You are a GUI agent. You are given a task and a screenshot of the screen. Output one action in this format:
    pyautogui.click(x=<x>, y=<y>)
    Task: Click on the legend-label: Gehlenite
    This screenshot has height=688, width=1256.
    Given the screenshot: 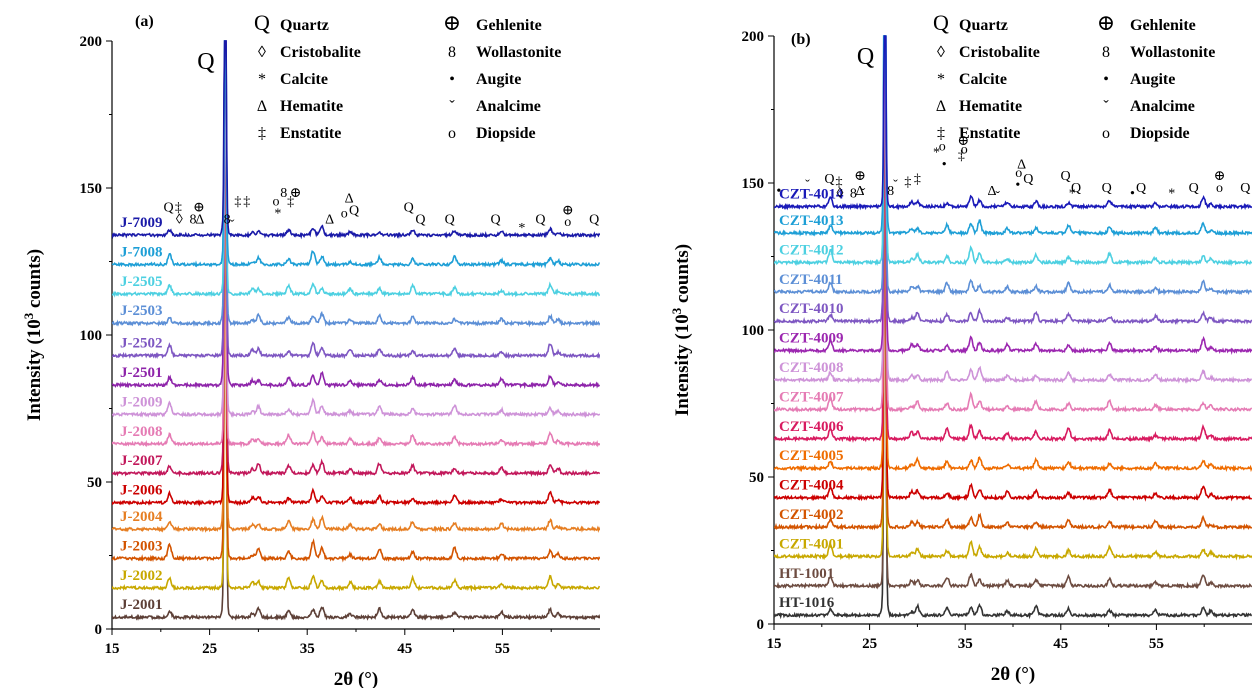 What is the action you would take?
    pyautogui.click(x=509, y=25)
    